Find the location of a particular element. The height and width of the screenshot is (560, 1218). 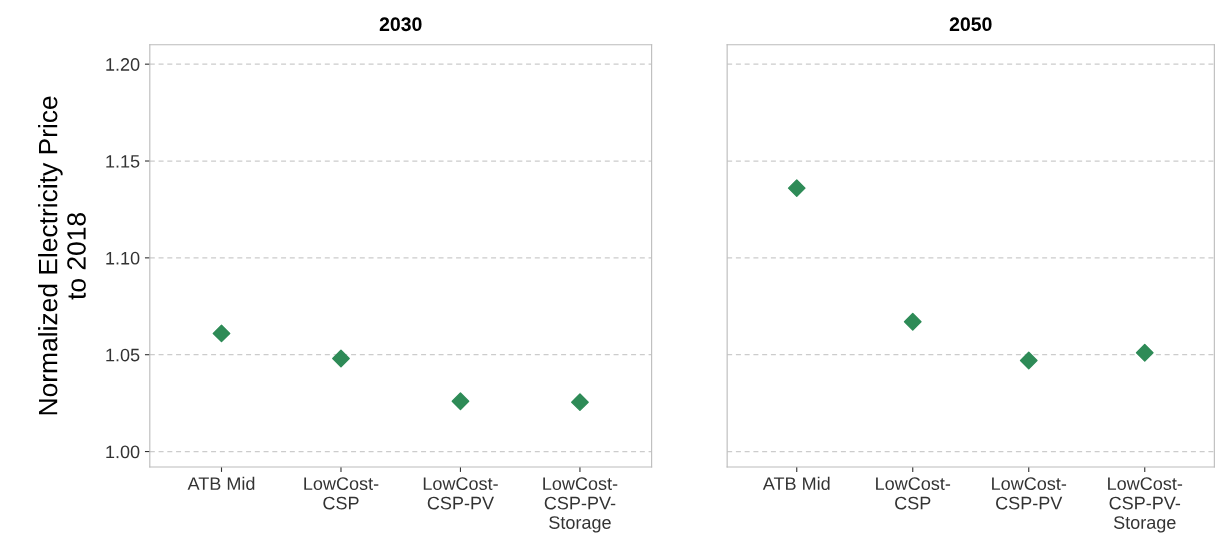

y-tick-label: 1.15 is located at coordinates (123, 161).